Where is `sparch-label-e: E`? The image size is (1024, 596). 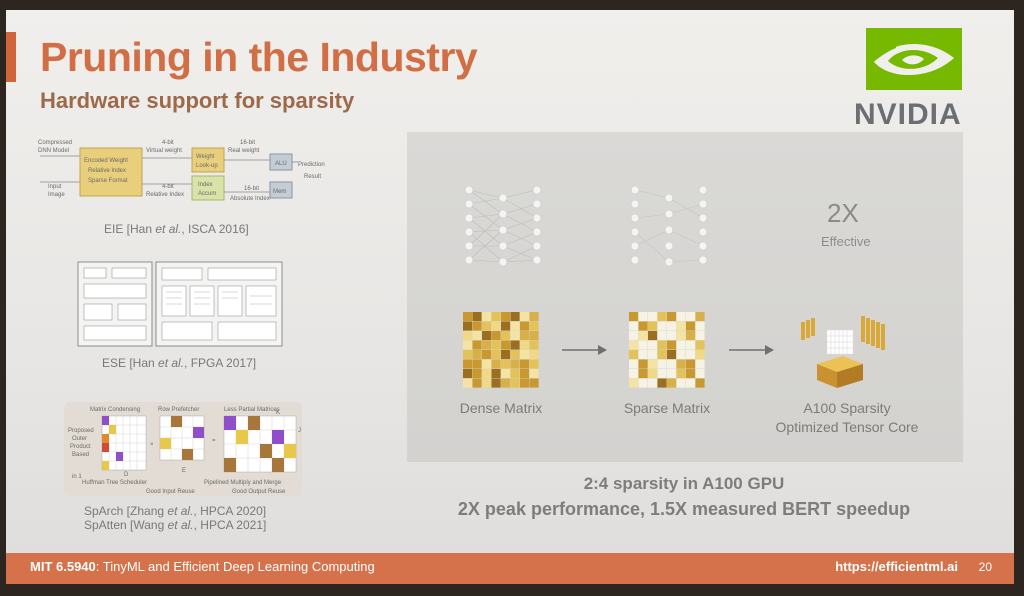 sparch-label-e: E is located at coordinates (184, 471).